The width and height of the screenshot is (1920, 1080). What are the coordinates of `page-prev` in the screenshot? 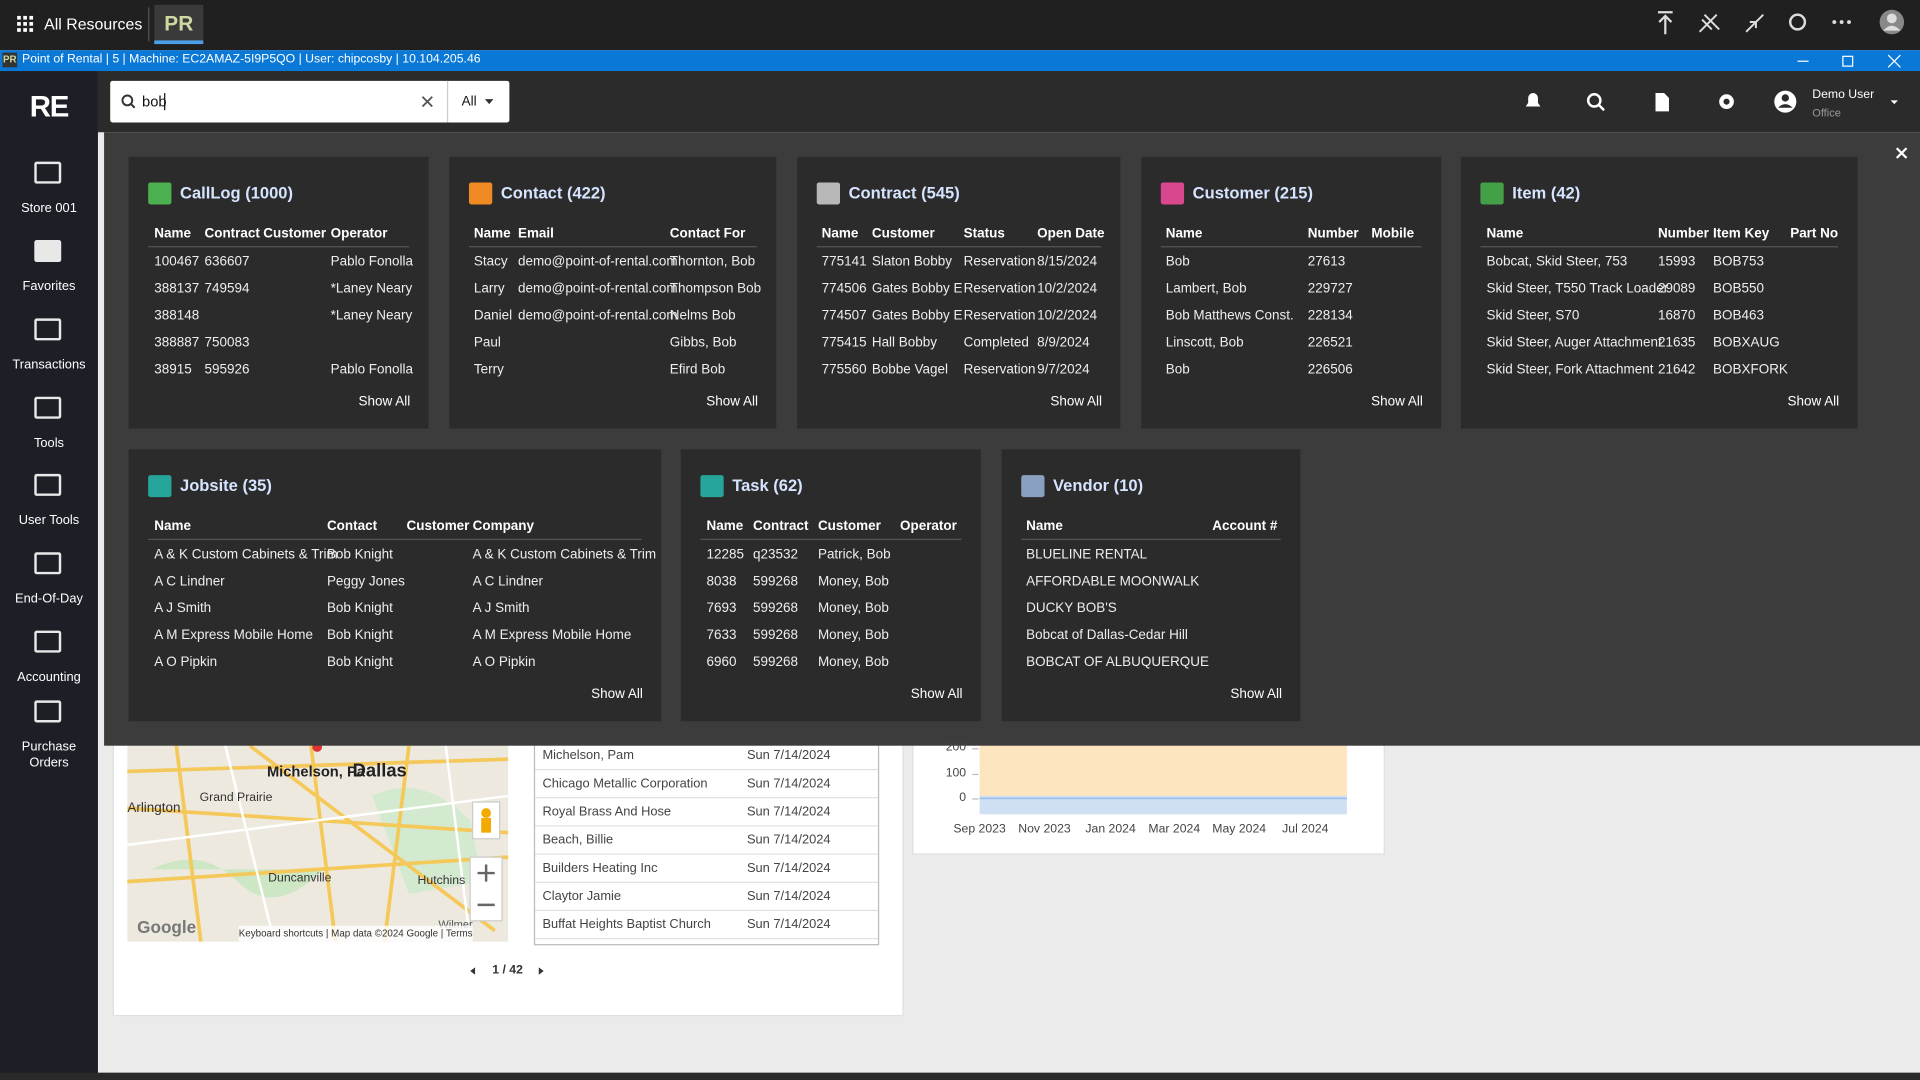 It's located at (473, 971).